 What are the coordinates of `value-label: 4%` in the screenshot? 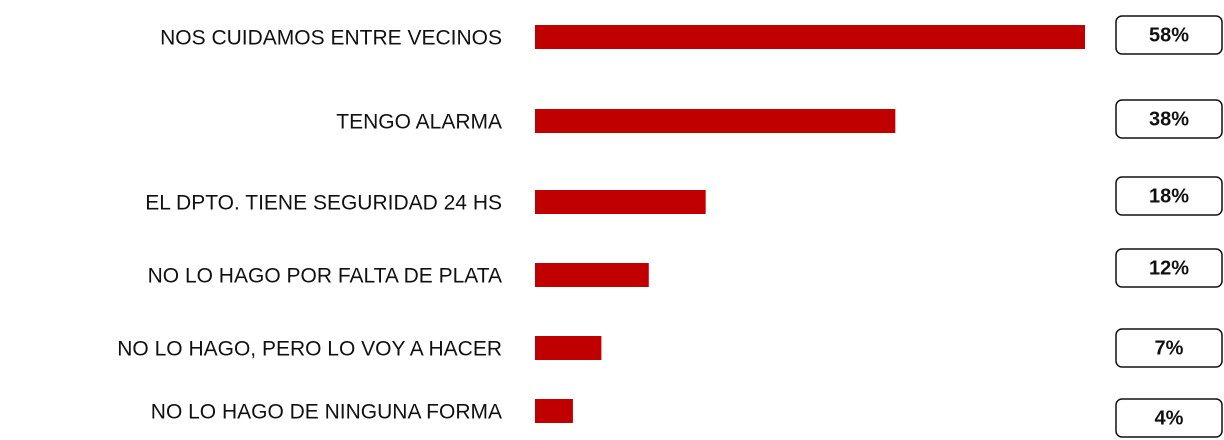 It's located at (1169, 418).